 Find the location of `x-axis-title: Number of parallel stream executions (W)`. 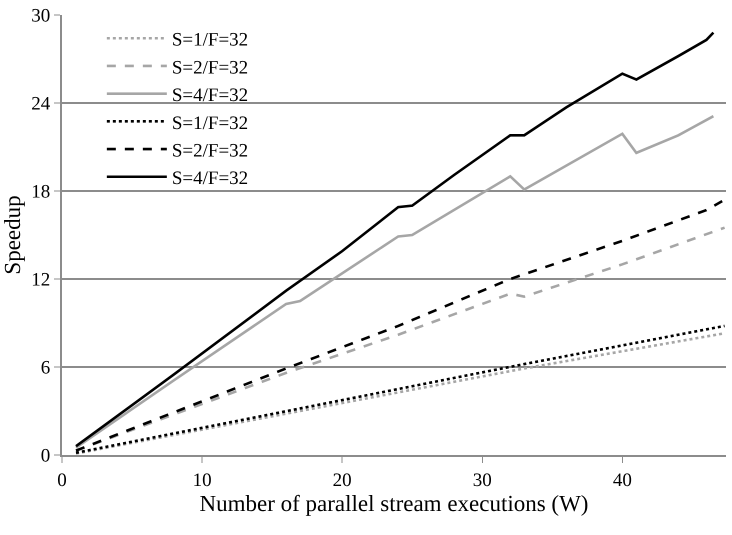

x-axis-title: Number of parallel stream executions (W) is located at coordinates (394, 503).